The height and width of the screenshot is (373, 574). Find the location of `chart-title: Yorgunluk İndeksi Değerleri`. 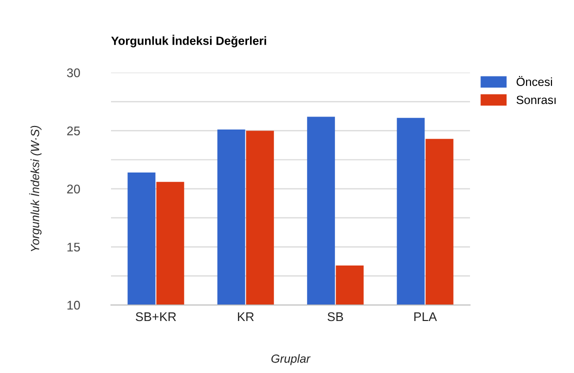

chart-title: Yorgunluk İndeksi Değerleri is located at coordinates (188, 41).